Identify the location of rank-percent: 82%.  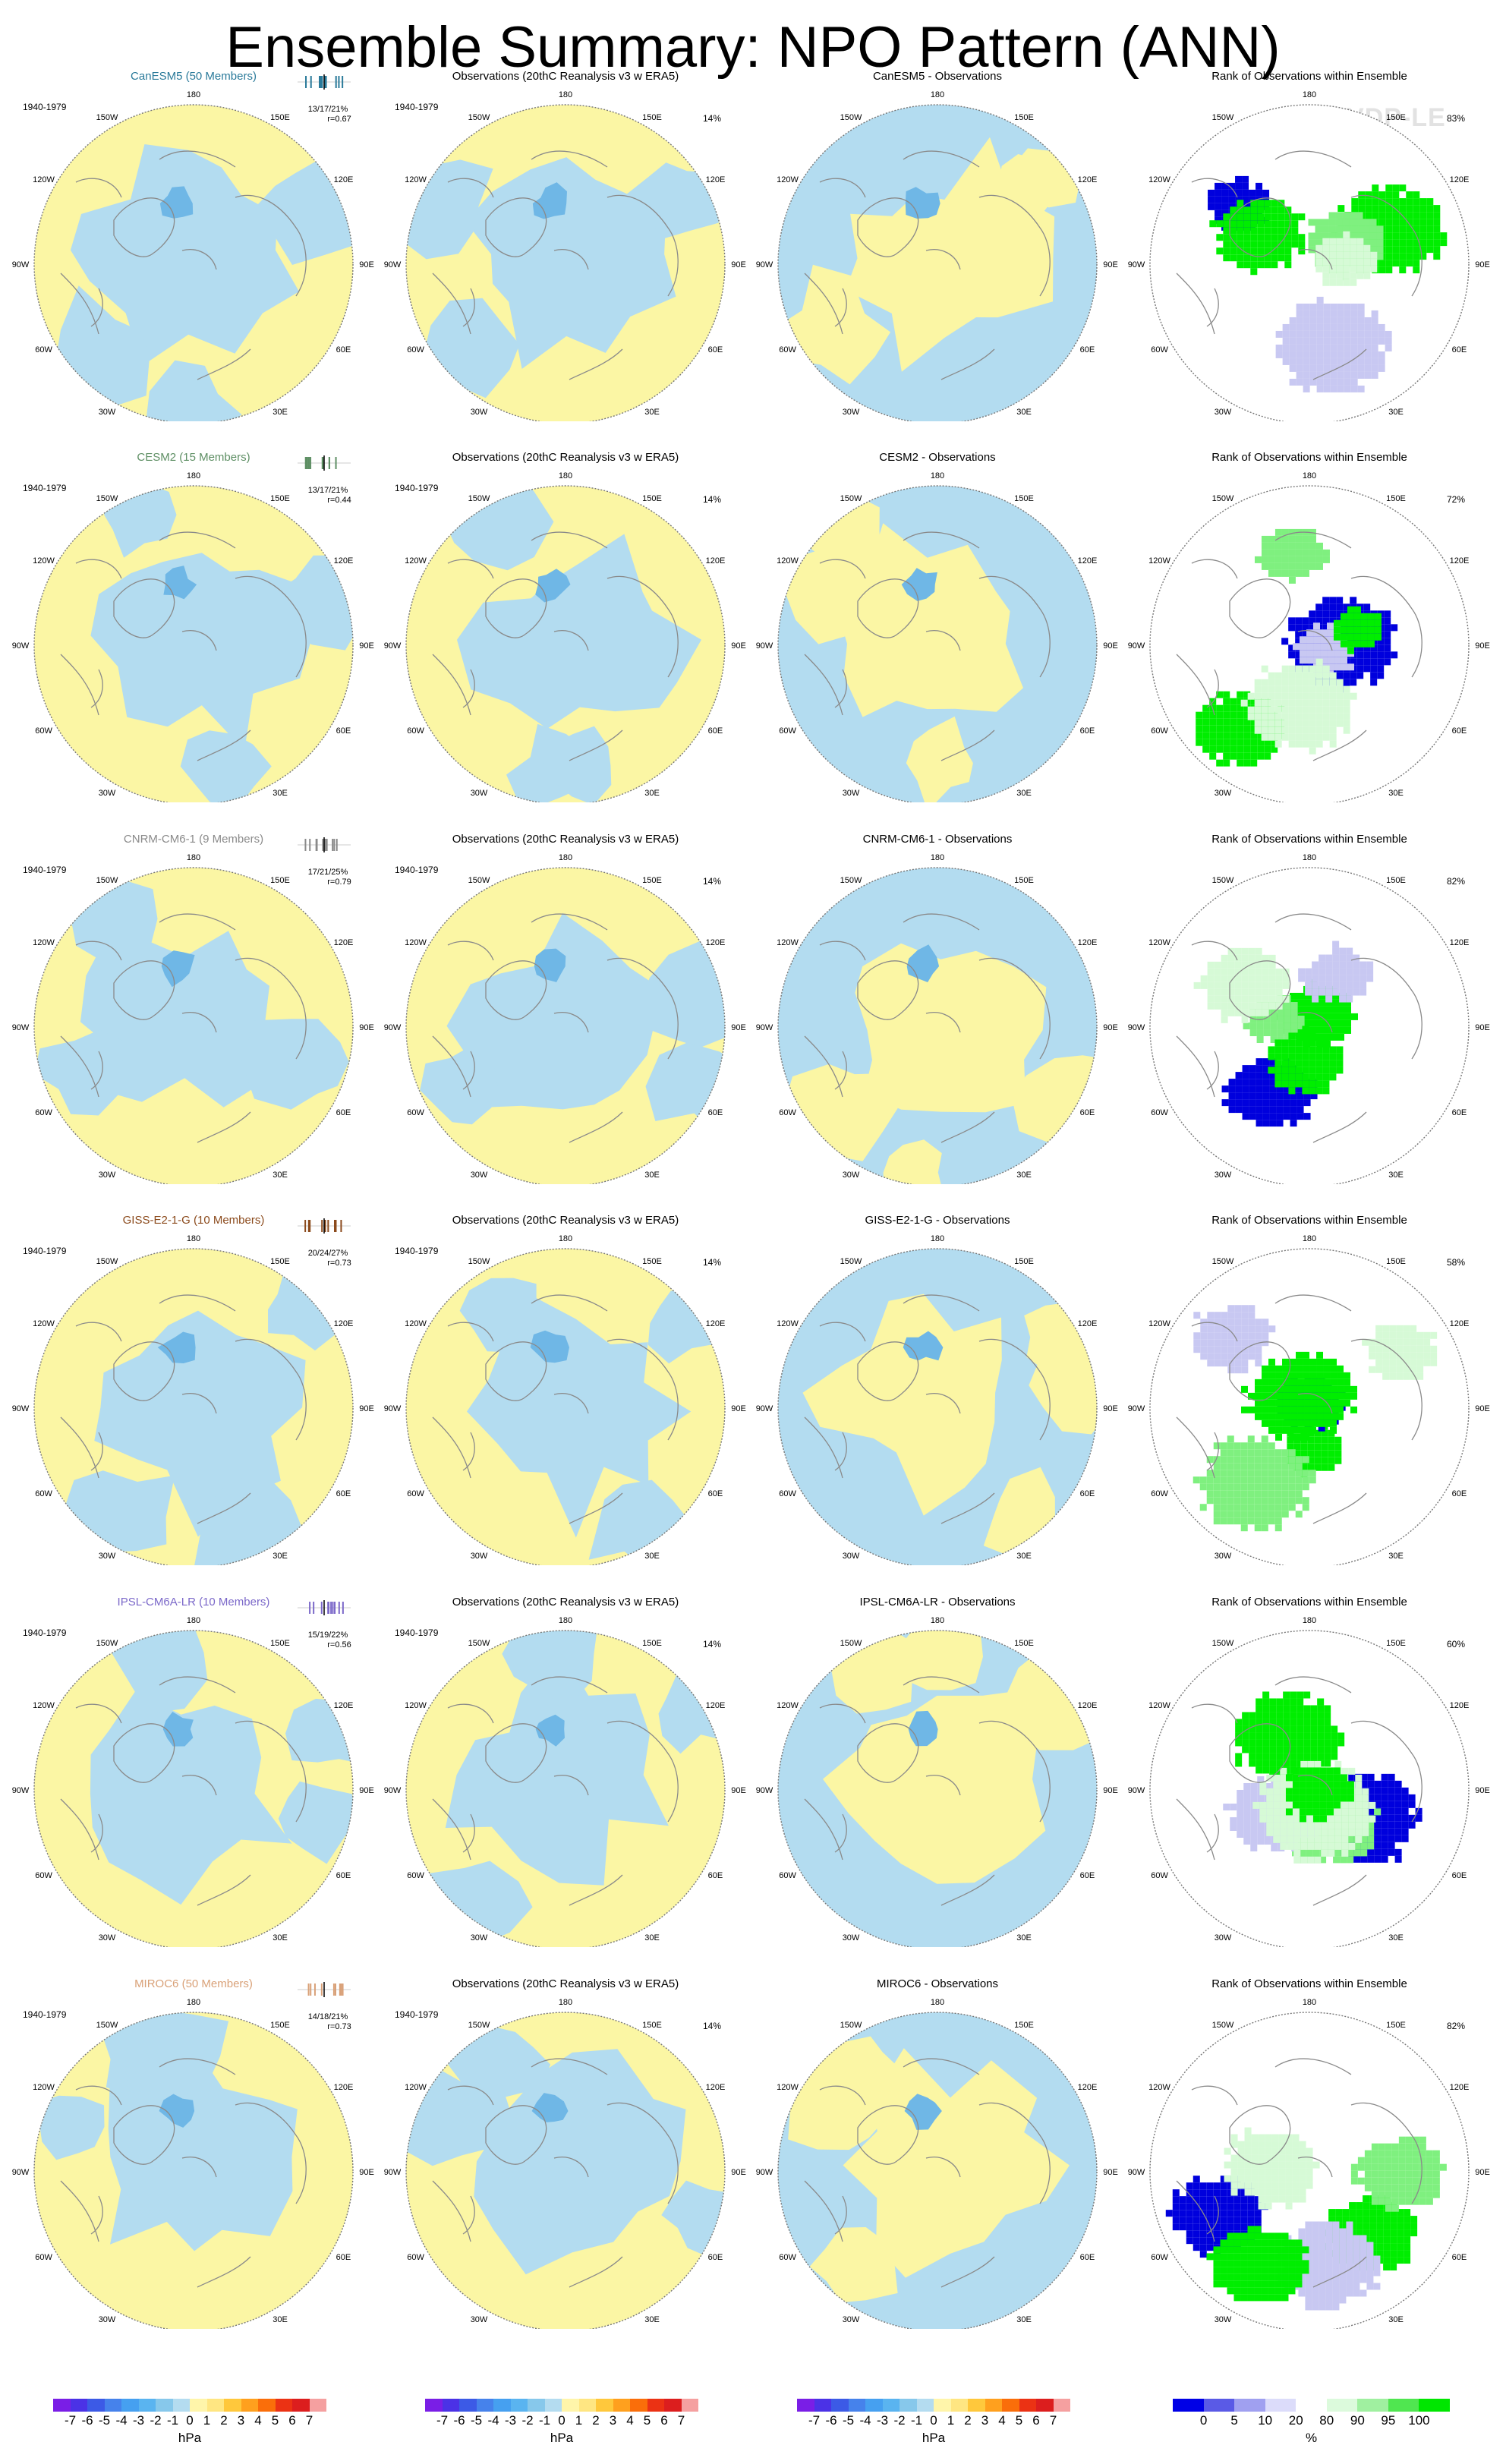
(1456, 2026).